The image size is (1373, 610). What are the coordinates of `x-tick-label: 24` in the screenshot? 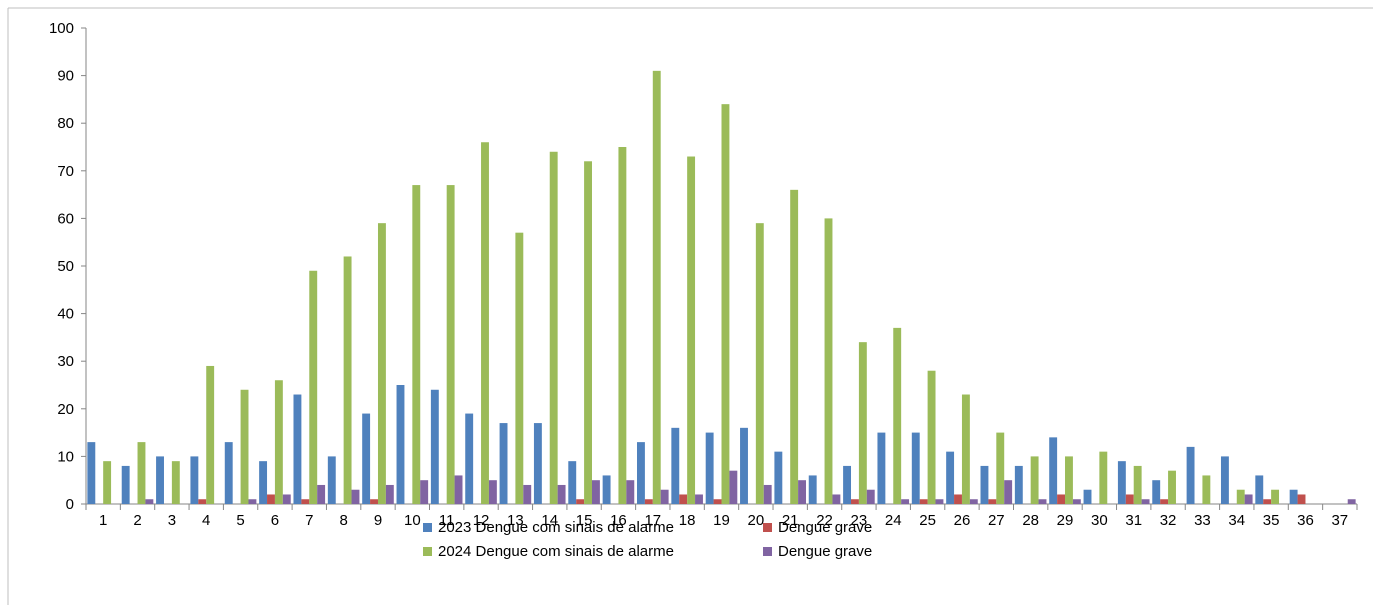 It's located at (893, 520).